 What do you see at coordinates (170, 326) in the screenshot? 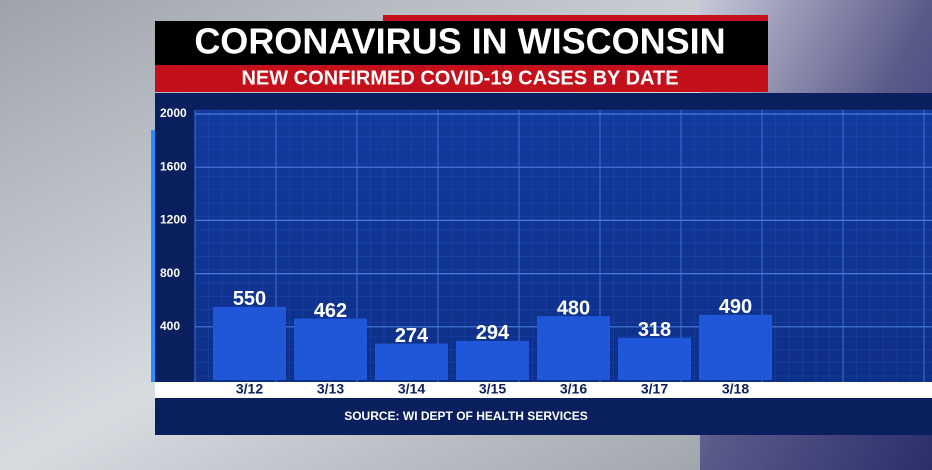
I see `y-tick-label: 400` at bounding box center [170, 326].